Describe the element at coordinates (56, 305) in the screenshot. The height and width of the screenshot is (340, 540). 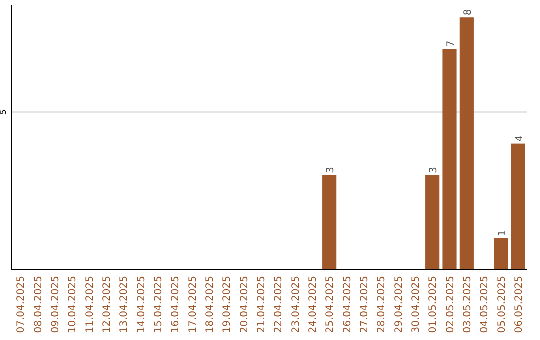
I see `x-tick-label: 09.04.2025` at that location.